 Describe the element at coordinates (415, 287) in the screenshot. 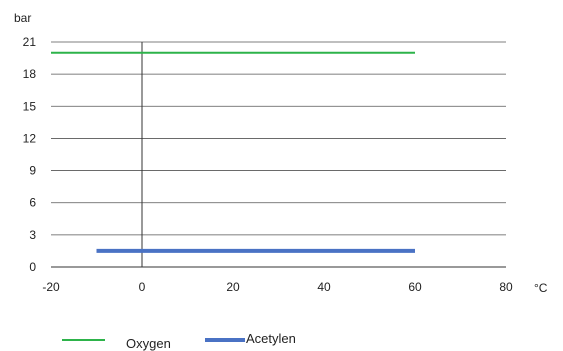

I see `x-tick-label: 60` at that location.